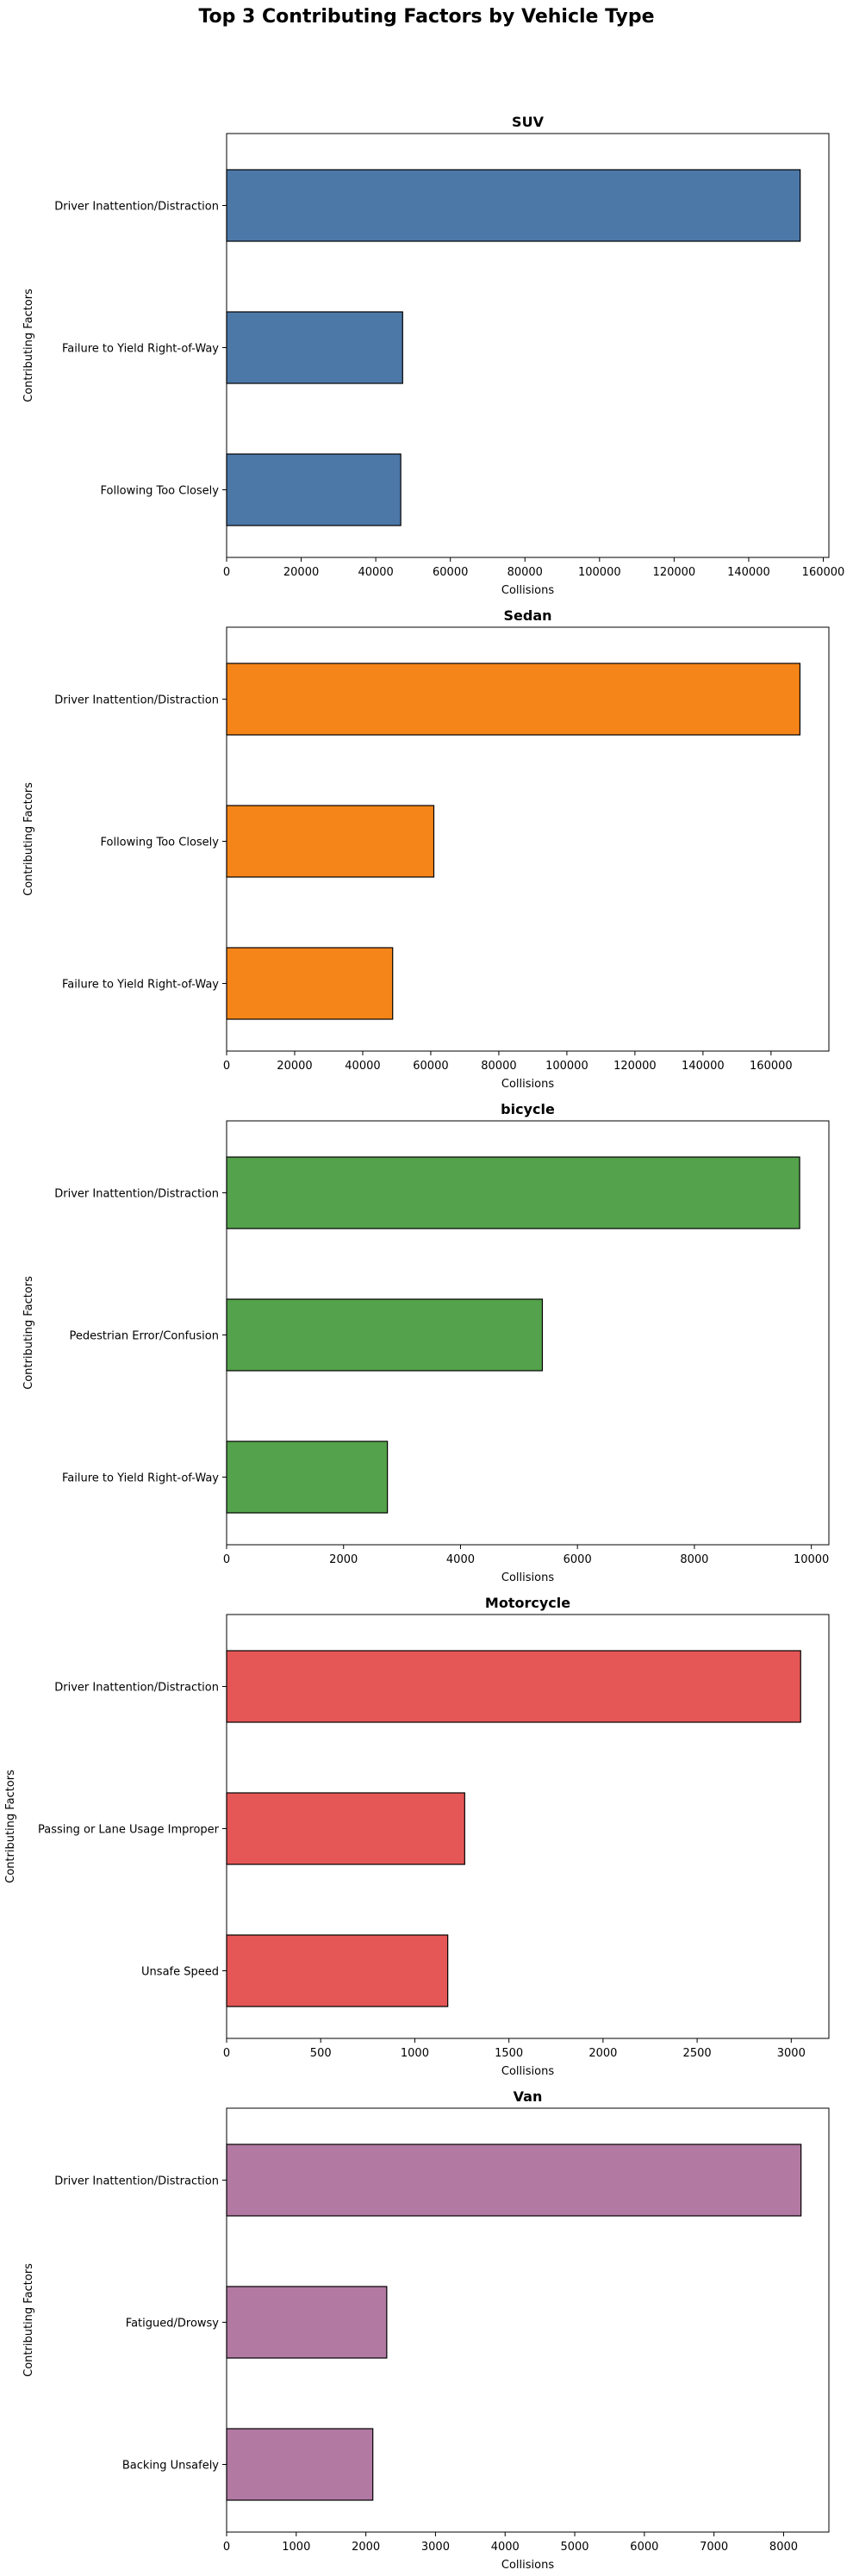  What do you see at coordinates (528, 1109) in the screenshot?
I see `panel-title: bicycle` at bounding box center [528, 1109].